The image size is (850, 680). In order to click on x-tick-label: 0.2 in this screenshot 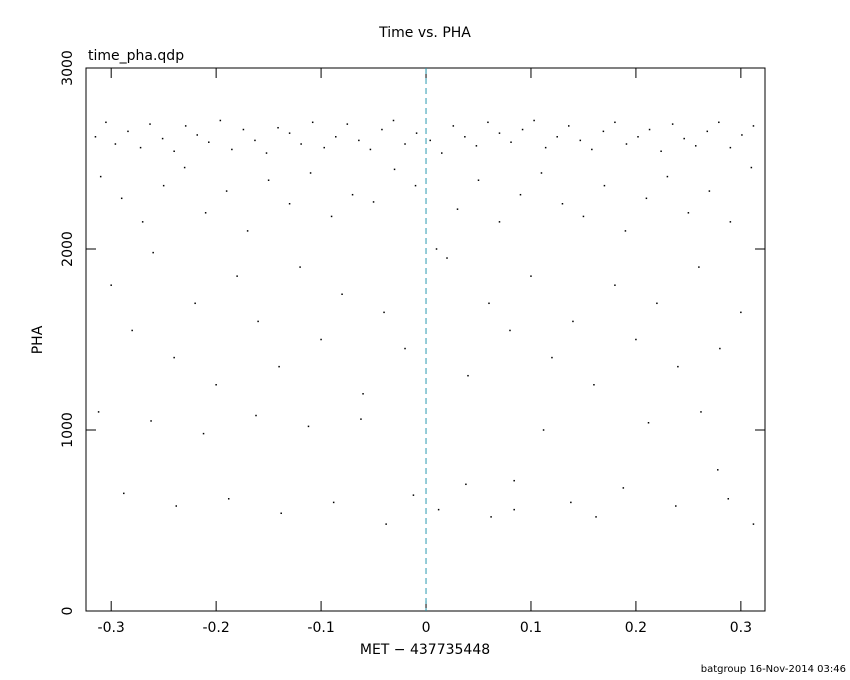, I will do `click(636, 628)`.